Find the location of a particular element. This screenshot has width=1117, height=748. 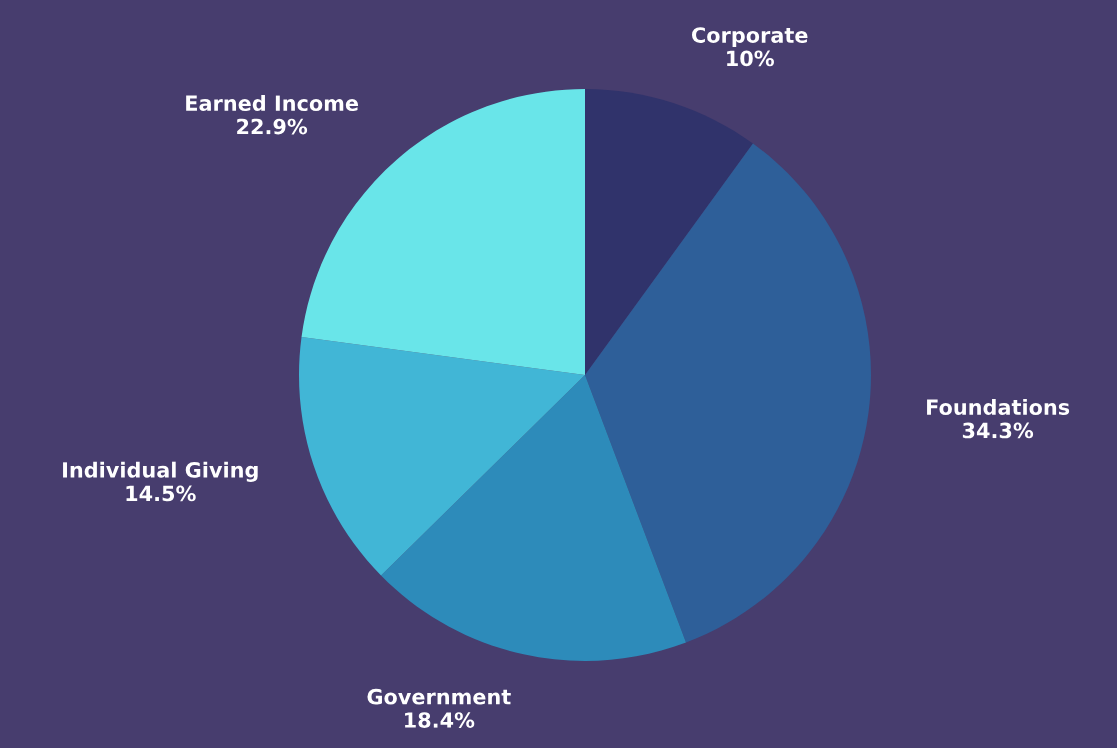

slice-label: Foundations is located at coordinates (998, 407).